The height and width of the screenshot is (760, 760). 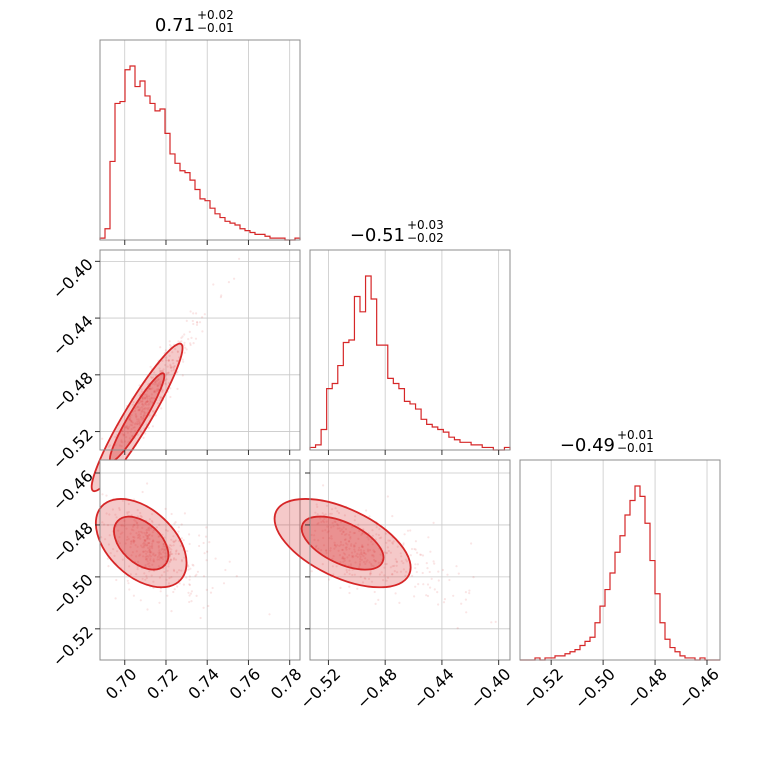 I want to click on x-tick-label: −0.48, so click(x=377, y=688).